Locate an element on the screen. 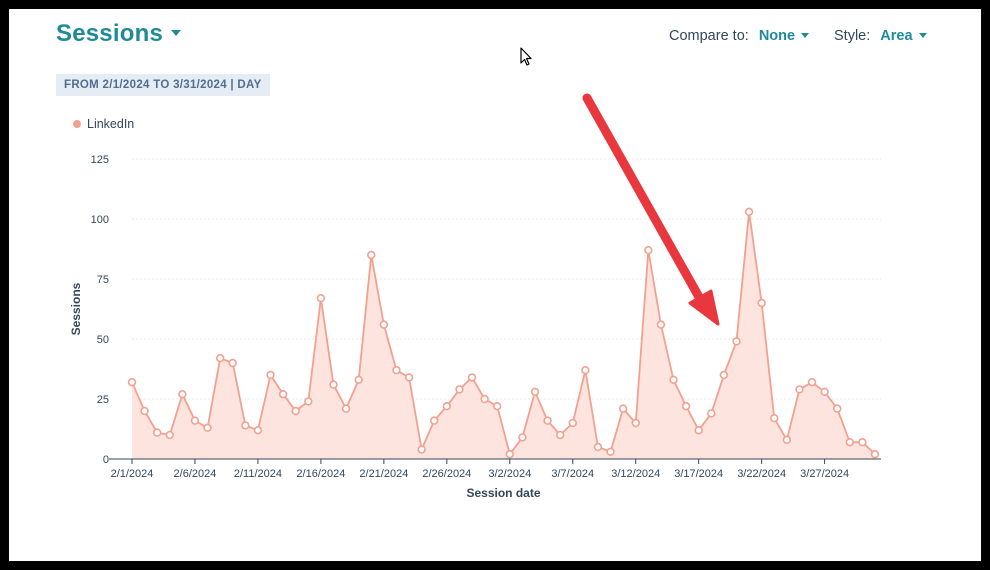 This screenshot has height=570, width=990. compare-value: None is located at coordinates (777, 36).